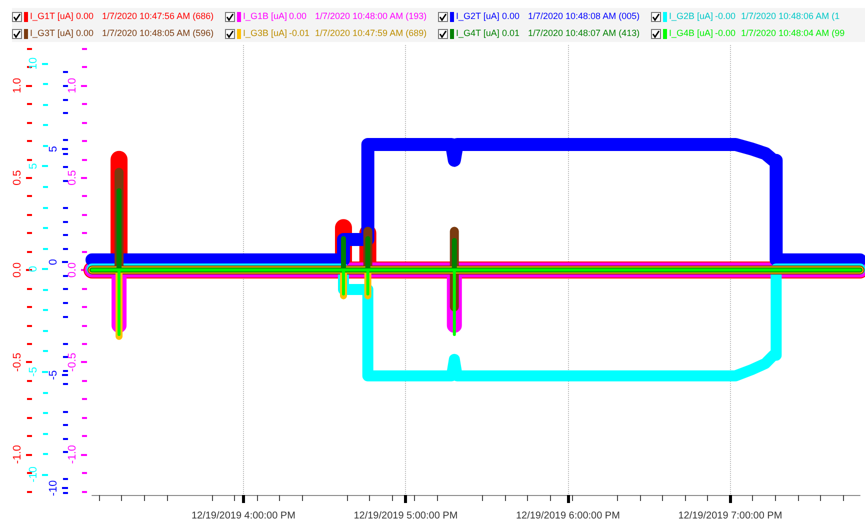  Describe the element at coordinates (511, 33) in the screenshot. I see `text: 0.01` at that location.